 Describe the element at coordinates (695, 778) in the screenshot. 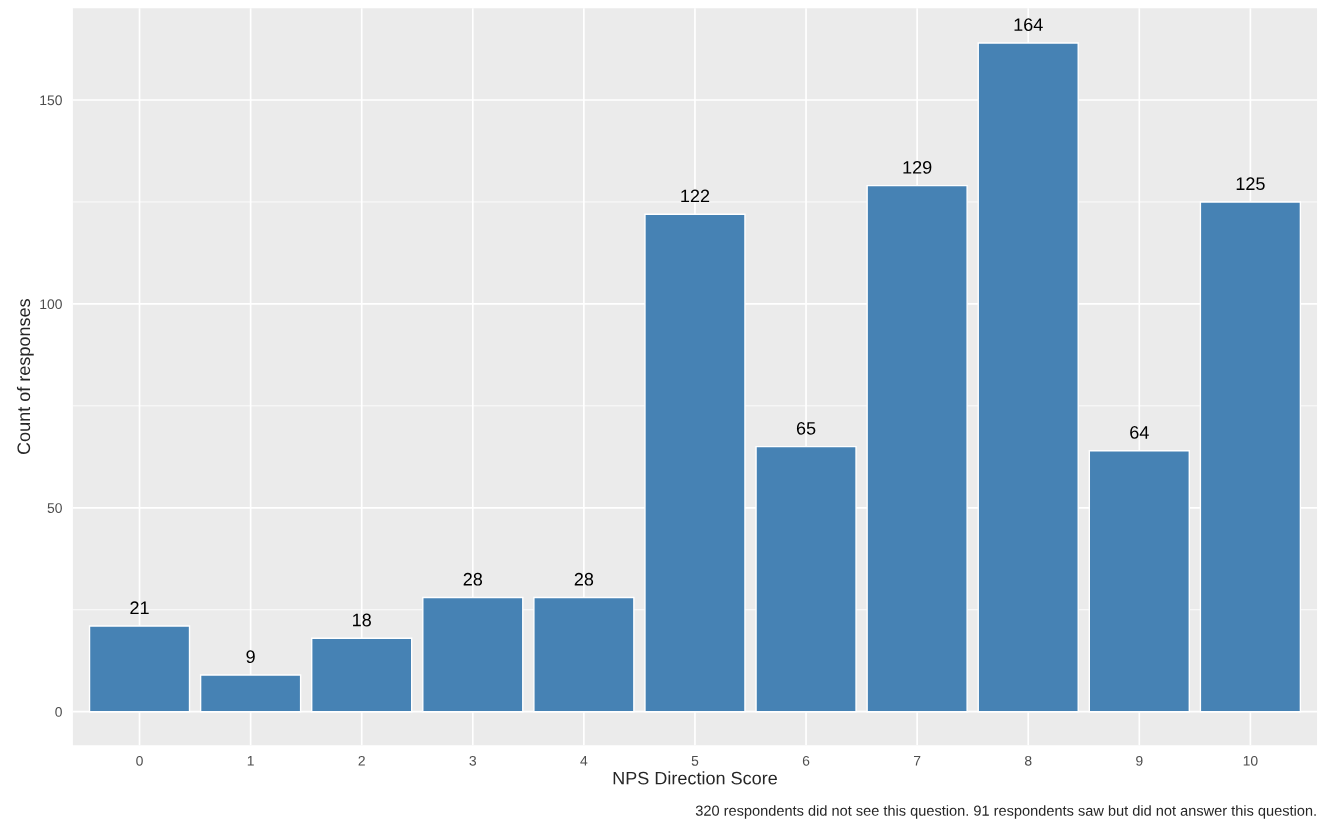

I see `x-axis-title: NPS Direction Score` at that location.